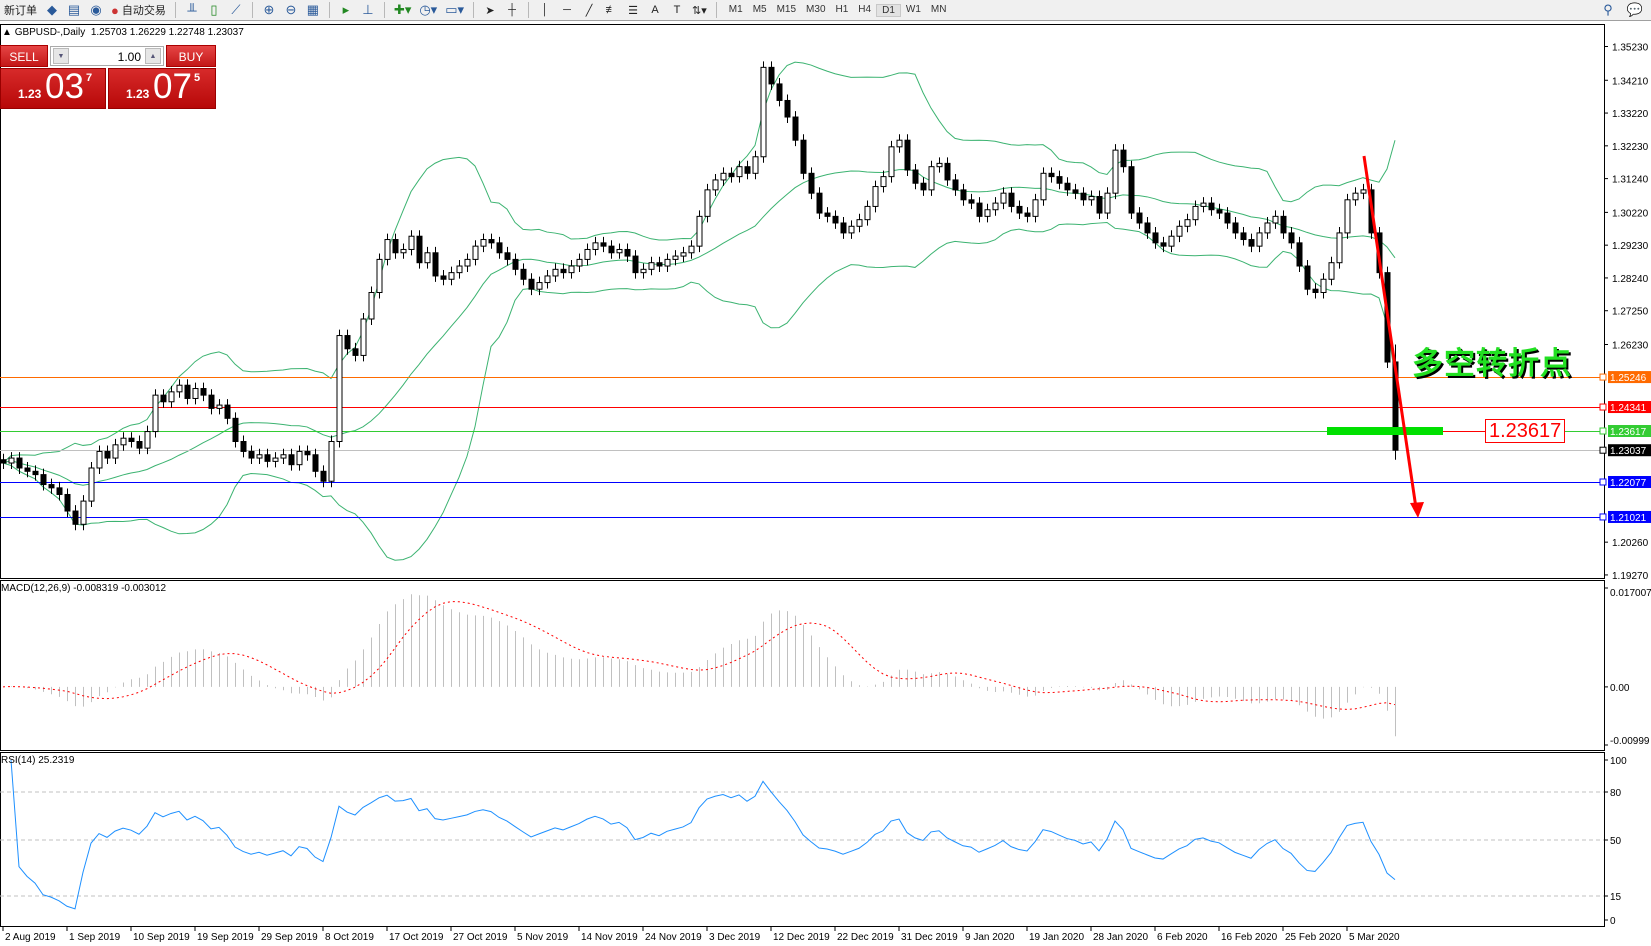 The height and width of the screenshot is (946, 1651). What do you see at coordinates (888, 10) in the screenshot?
I see `timeframe-d1: D1` at bounding box center [888, 10].